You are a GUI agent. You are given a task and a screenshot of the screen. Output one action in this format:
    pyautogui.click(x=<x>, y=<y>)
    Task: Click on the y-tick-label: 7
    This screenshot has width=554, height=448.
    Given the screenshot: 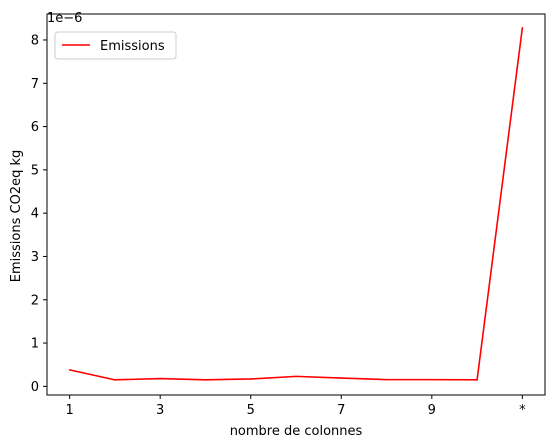 What is the action you would take?
    pyautogui.click(x=35, y=84)
    